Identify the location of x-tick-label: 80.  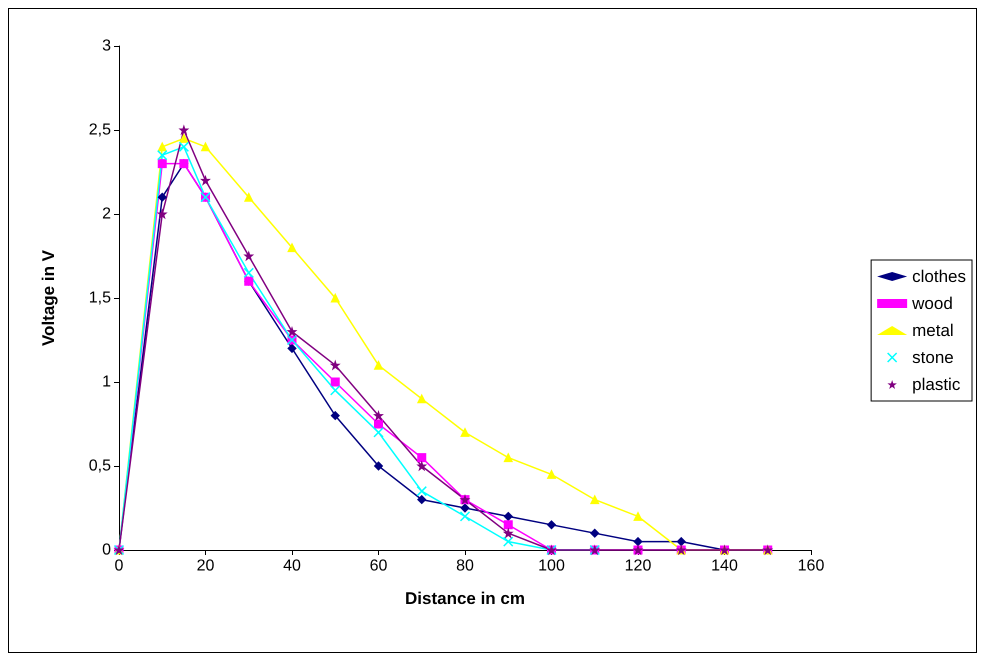
(465, 566).